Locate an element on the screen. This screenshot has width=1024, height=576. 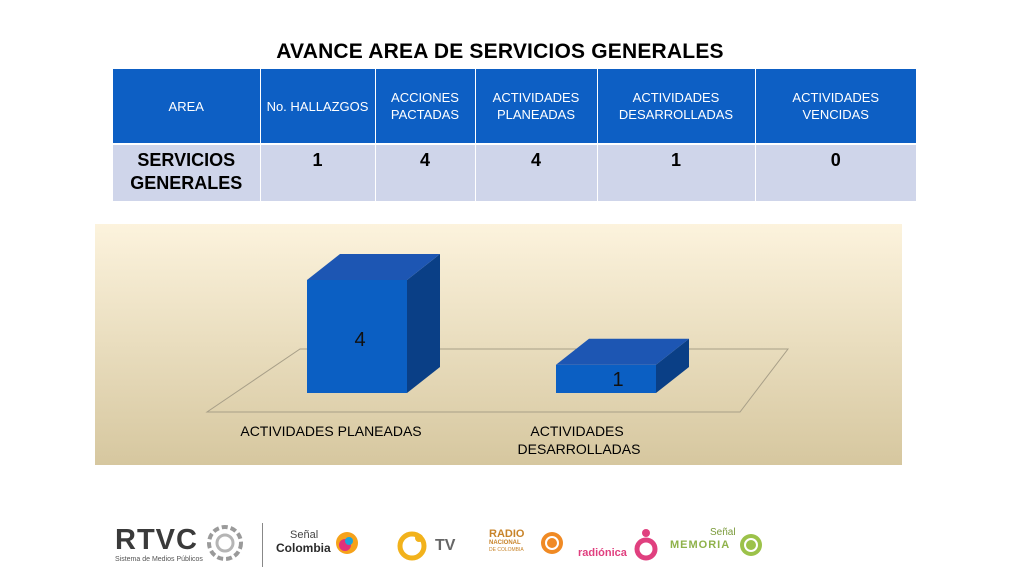
rtvc-swirl-icon is located at coordinates (225, 543).